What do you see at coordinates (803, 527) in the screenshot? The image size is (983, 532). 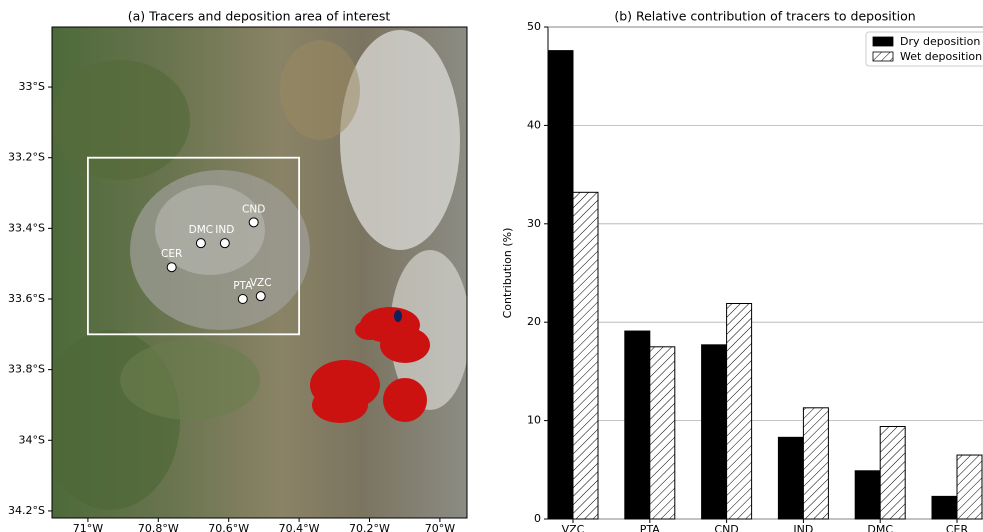 I see `x-tick-label: IND` at bounding box center [803, 527].